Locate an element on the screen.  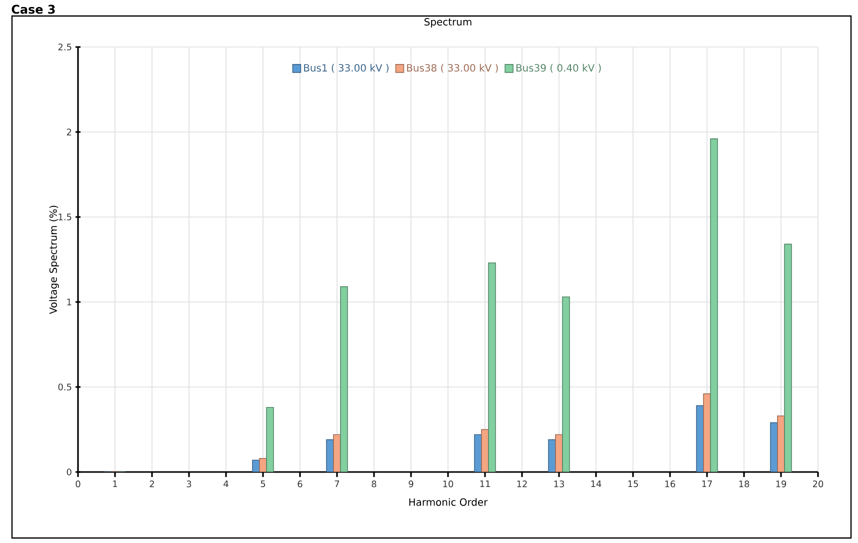
y-axis-title: Voltage Spectrum (%) is located at coordinates (54, 260).